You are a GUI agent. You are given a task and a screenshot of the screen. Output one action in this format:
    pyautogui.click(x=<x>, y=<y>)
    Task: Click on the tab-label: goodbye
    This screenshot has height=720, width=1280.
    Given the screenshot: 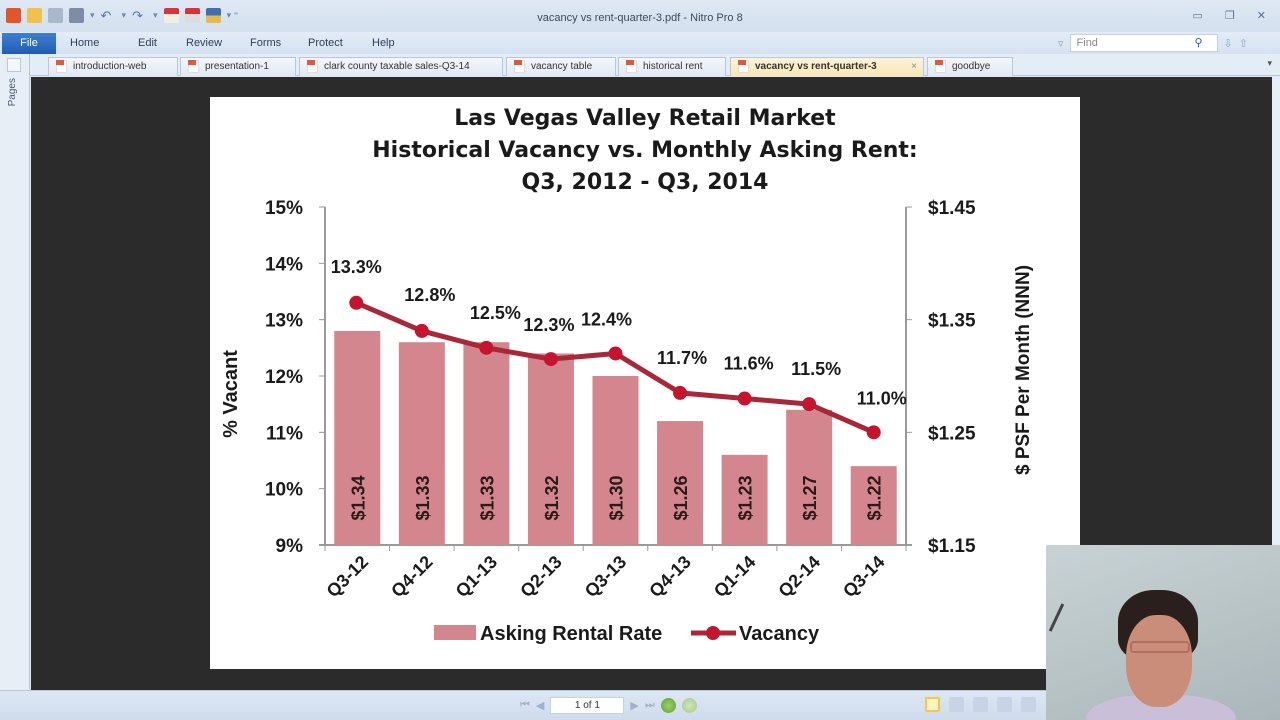 What is the action you would take?
    pyautogui.click(x=971, y=66)
    